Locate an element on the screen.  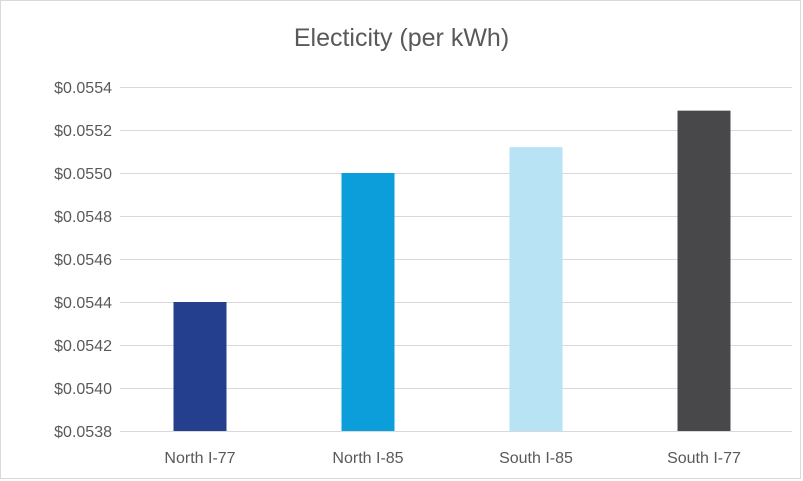
y-tick-label: $0.0552 is located at coordinates (83, 131).